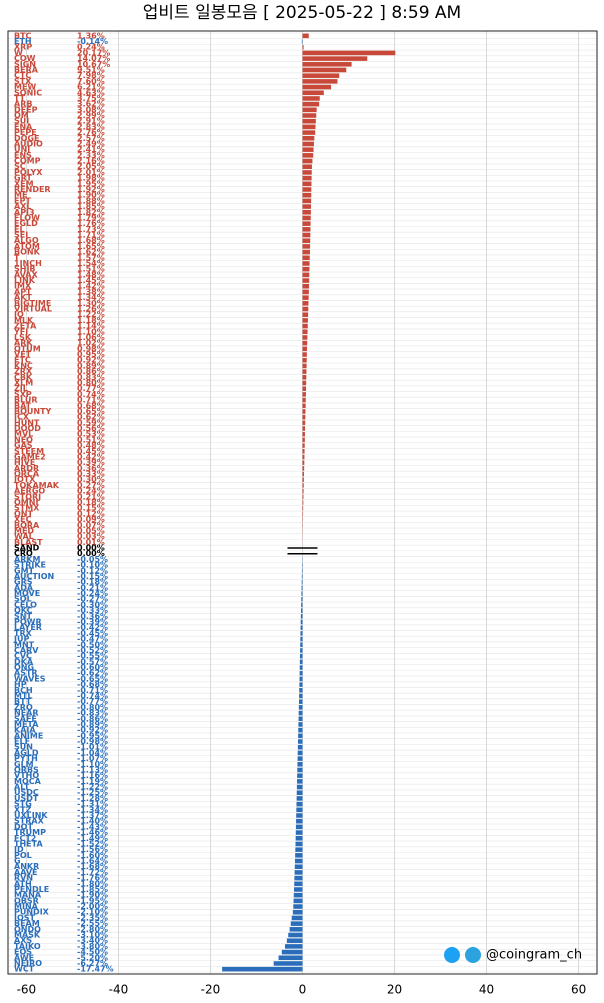 The height and width of the screenshot is (1003, 604). Describe the element at coordinates (473, 955) in the screenshot. I see `telegram-icon` at that location.